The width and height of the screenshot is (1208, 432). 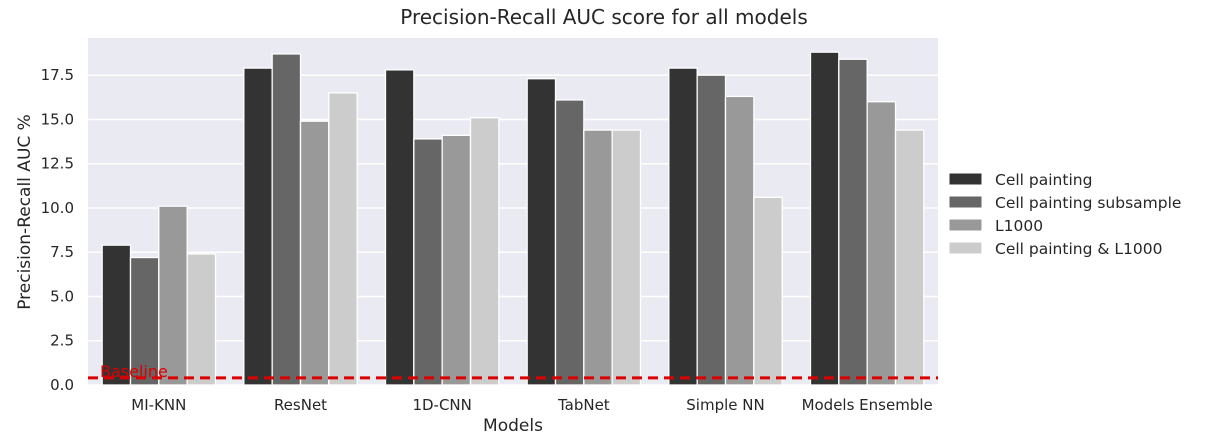 What do you see at coordinates (57, 208) in the screenshot?
I see `y-tick-label: 10.0` at bounding box center [57, 208].